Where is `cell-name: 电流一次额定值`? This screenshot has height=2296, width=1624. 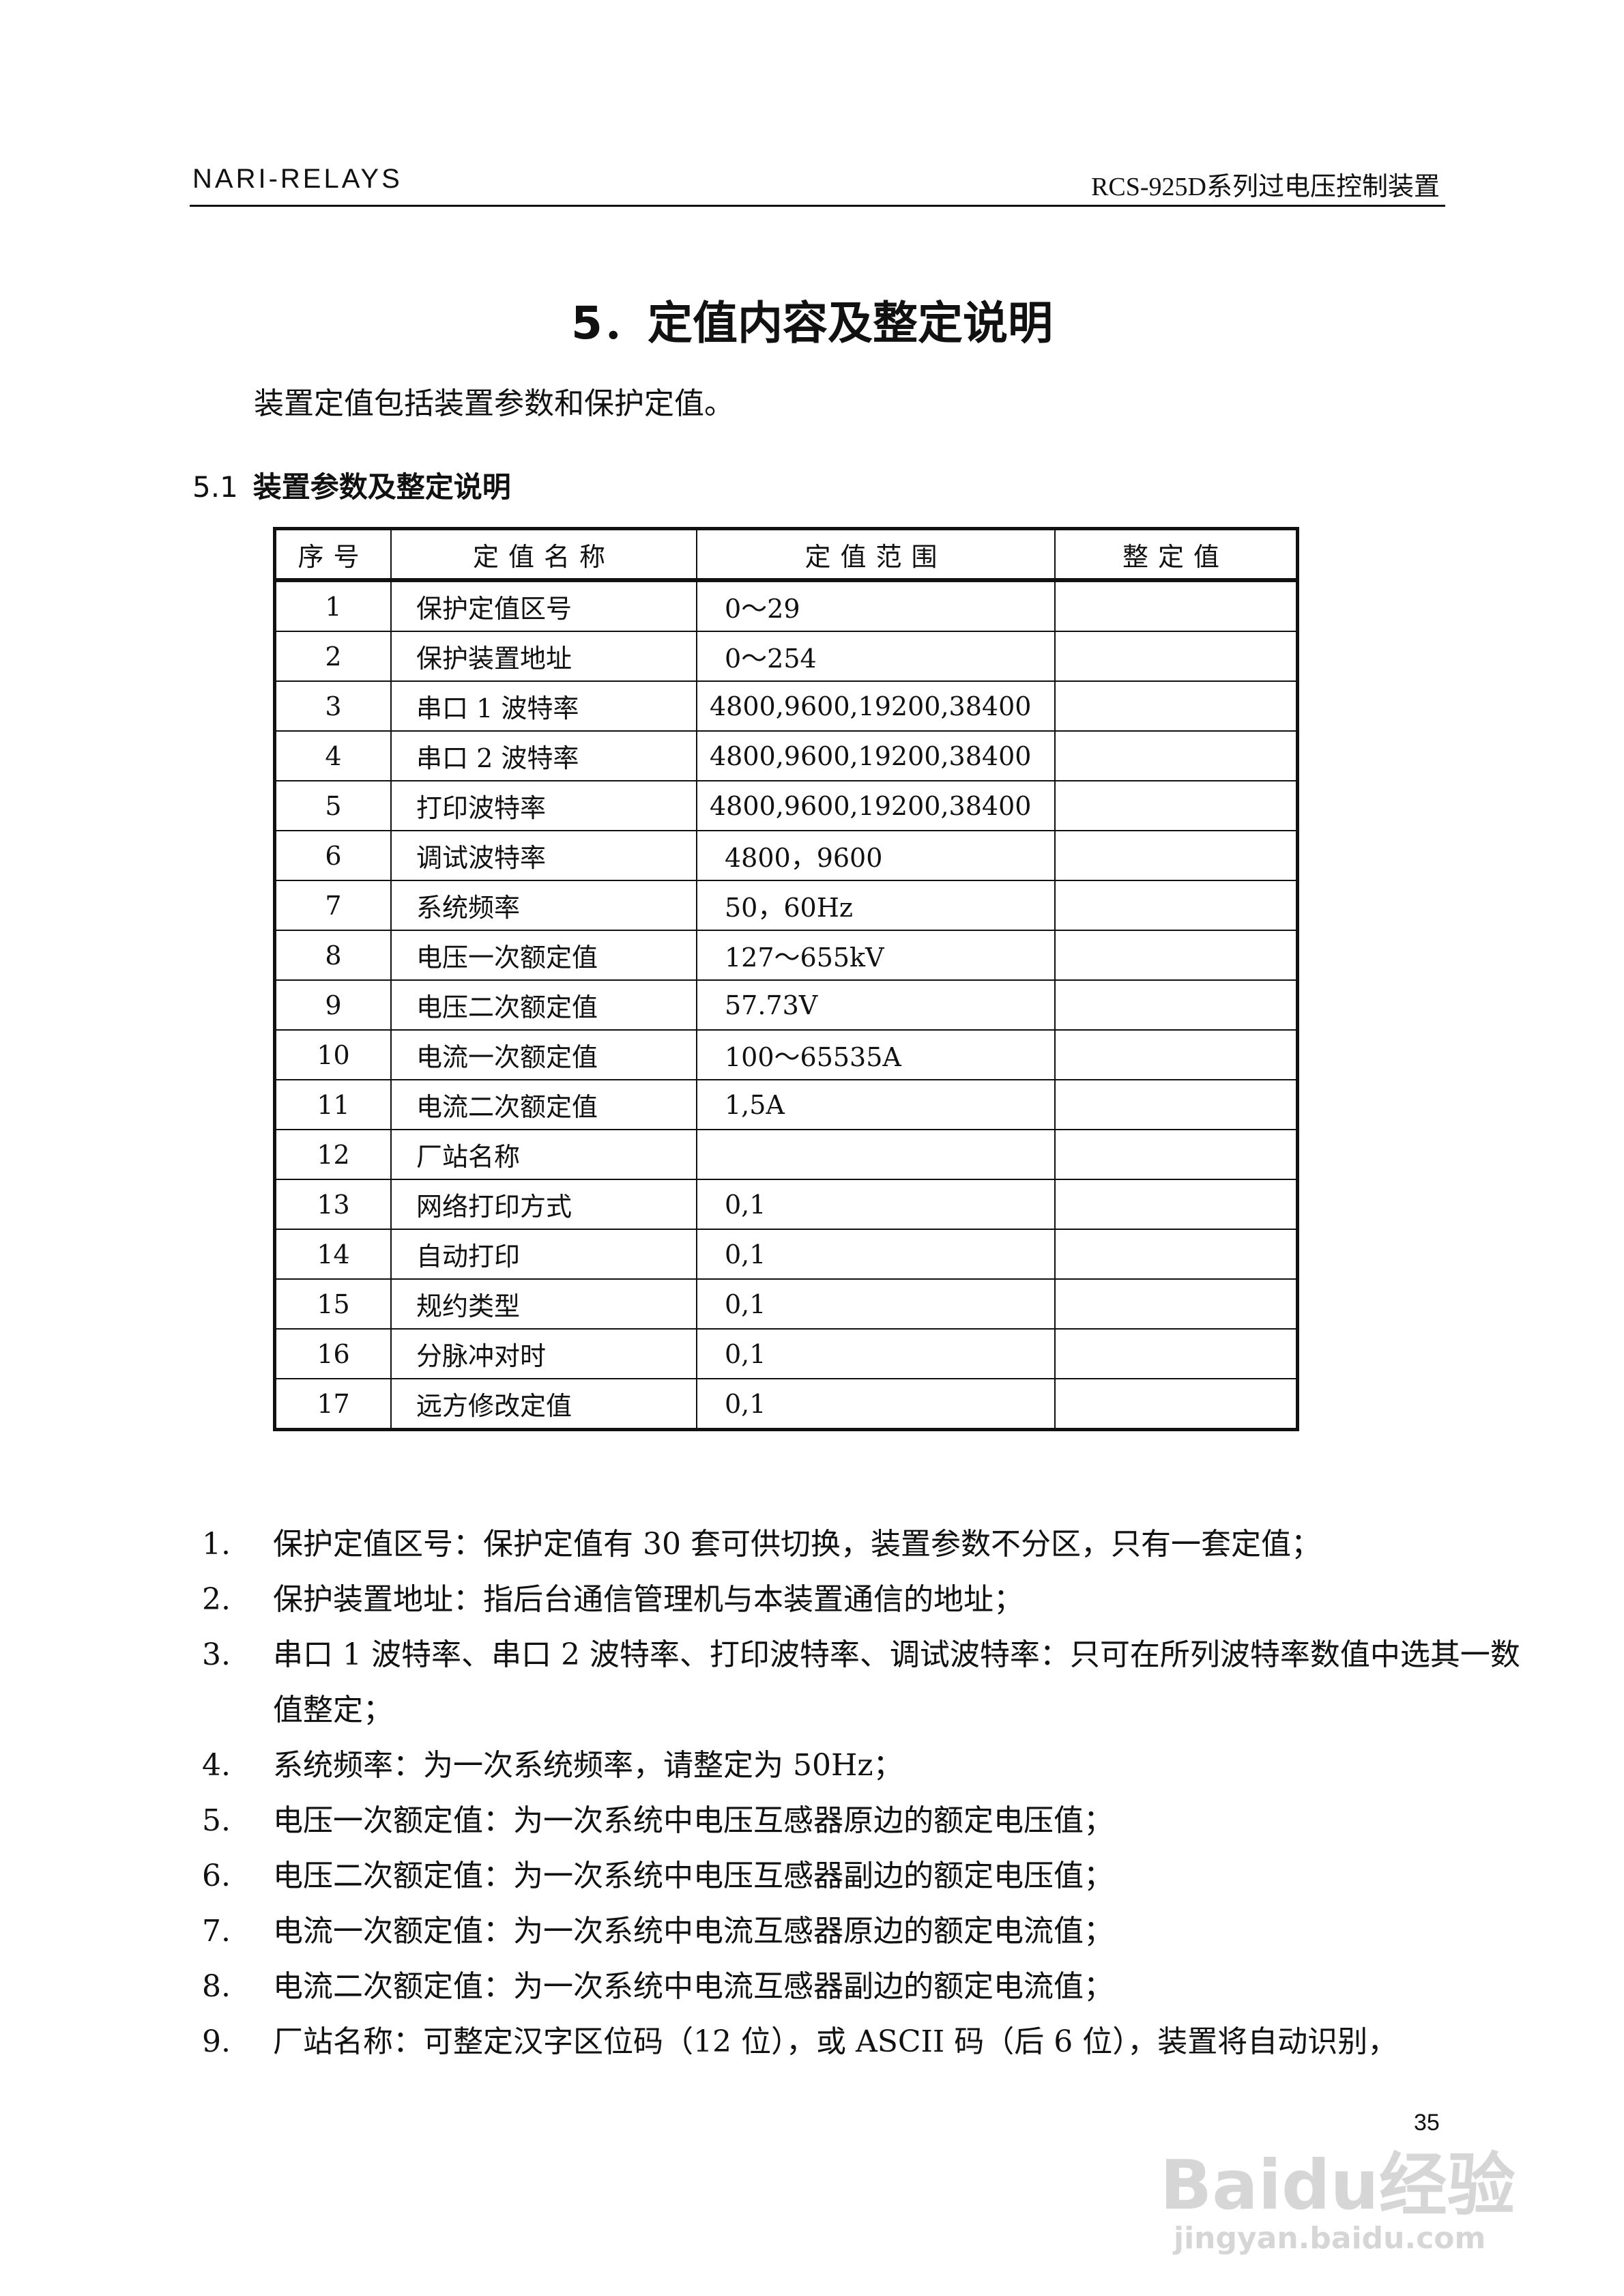 cell-name: 电流一次额定值 is located at coordinates (543, 1054).